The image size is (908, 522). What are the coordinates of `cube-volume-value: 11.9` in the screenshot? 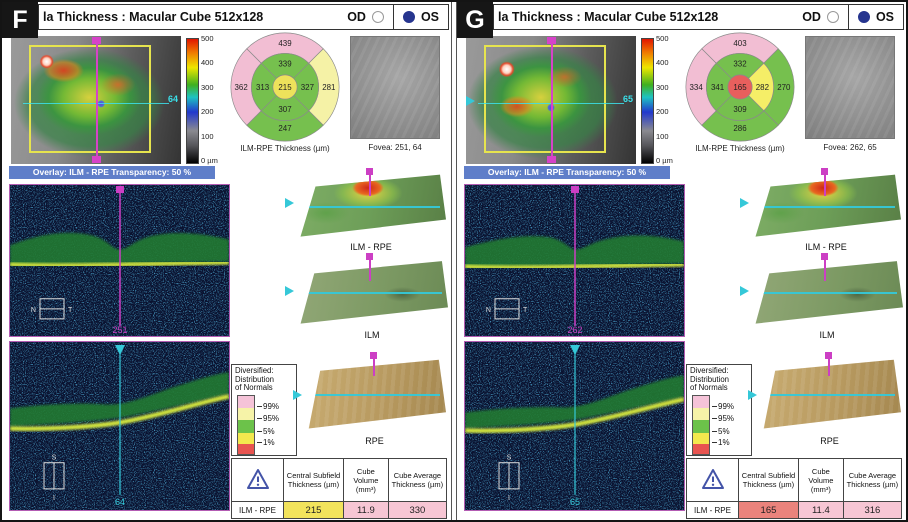 It's located at (365, 510).